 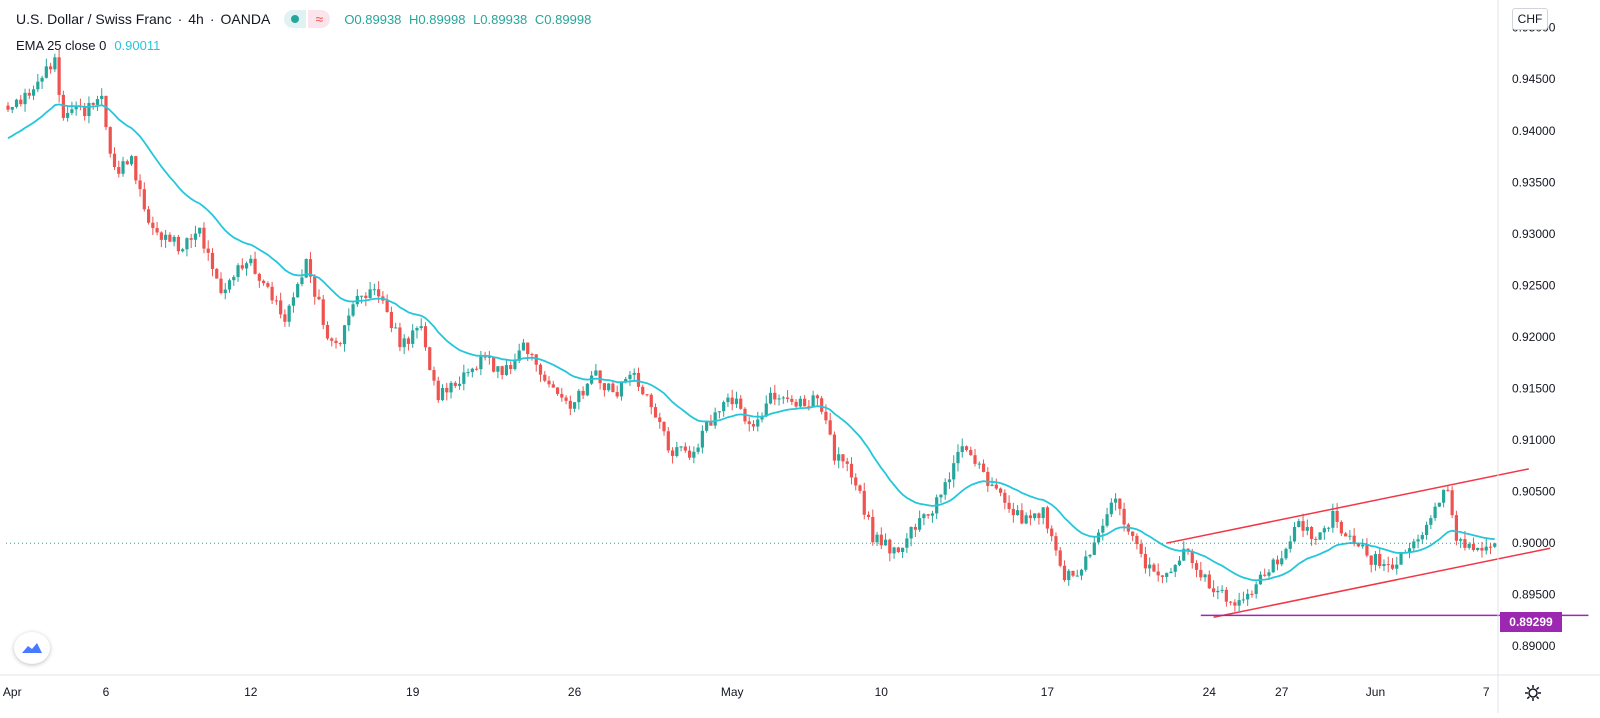 What do you see at coordinates (106, 692) in the screenshot?
I see `x-tick-label: 6` at bounding box center [106, 692].